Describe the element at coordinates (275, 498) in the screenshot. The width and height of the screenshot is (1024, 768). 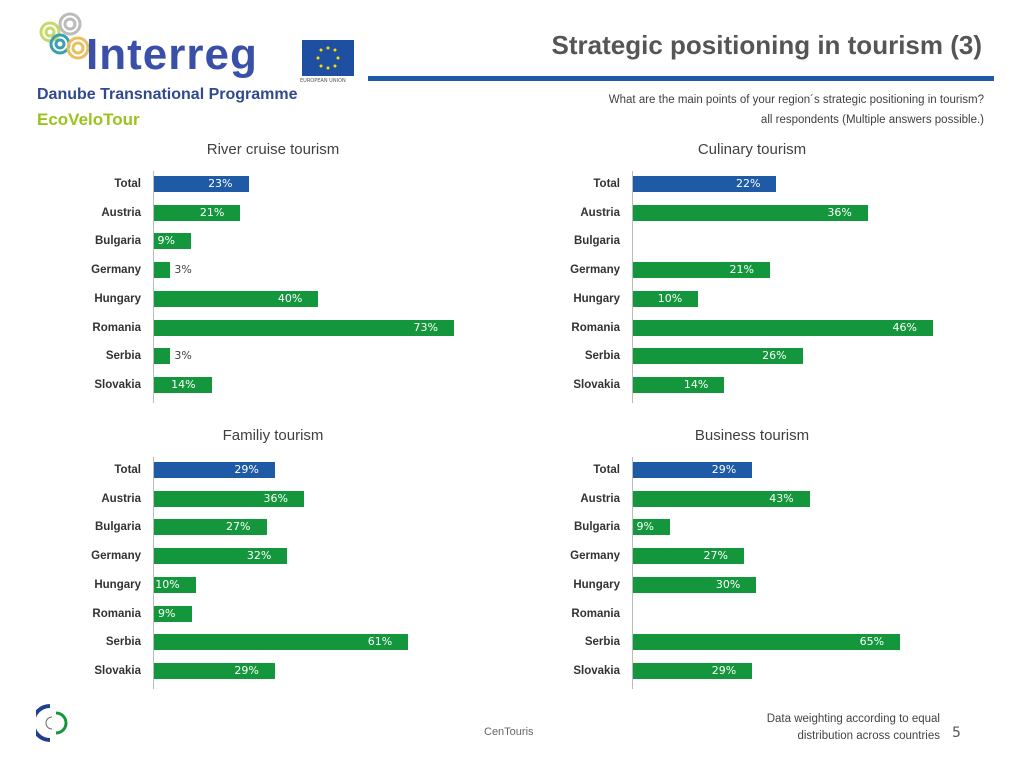
I see `data-label: 36%` at that location.